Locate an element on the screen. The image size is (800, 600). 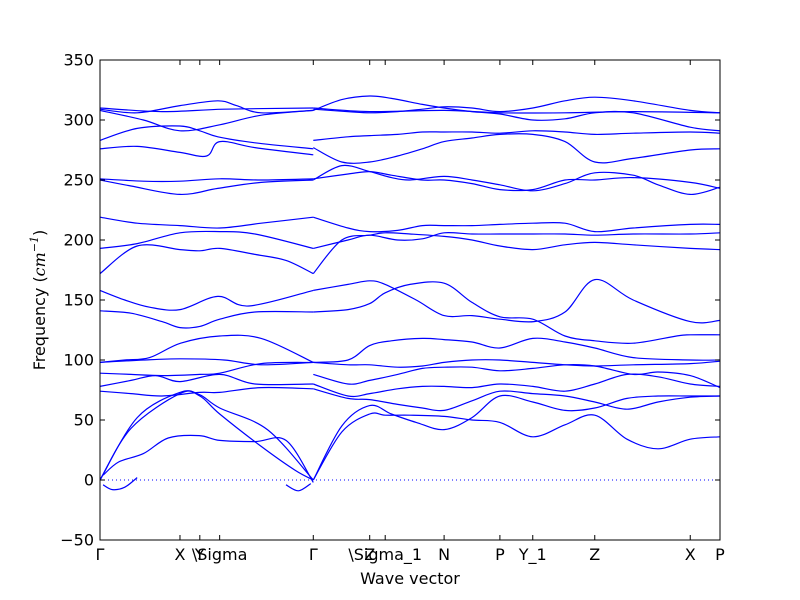
y-axis-title-suffix: ) is located at coordinates (39, 233).